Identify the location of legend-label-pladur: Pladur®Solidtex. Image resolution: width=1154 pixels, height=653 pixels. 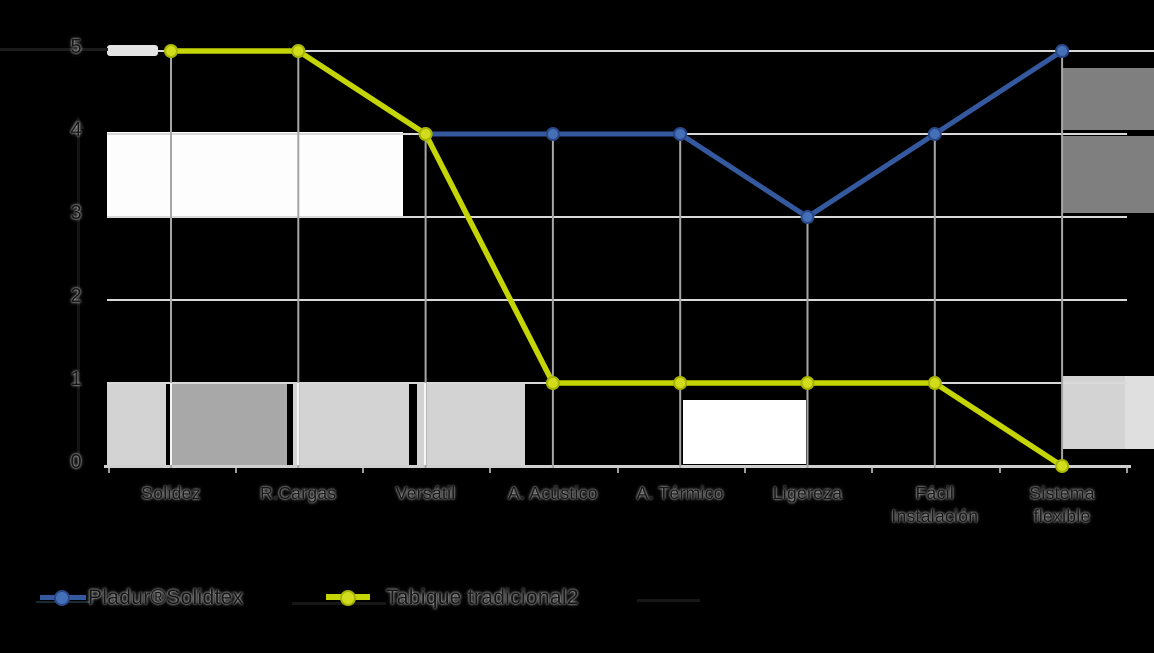
(166, 597).